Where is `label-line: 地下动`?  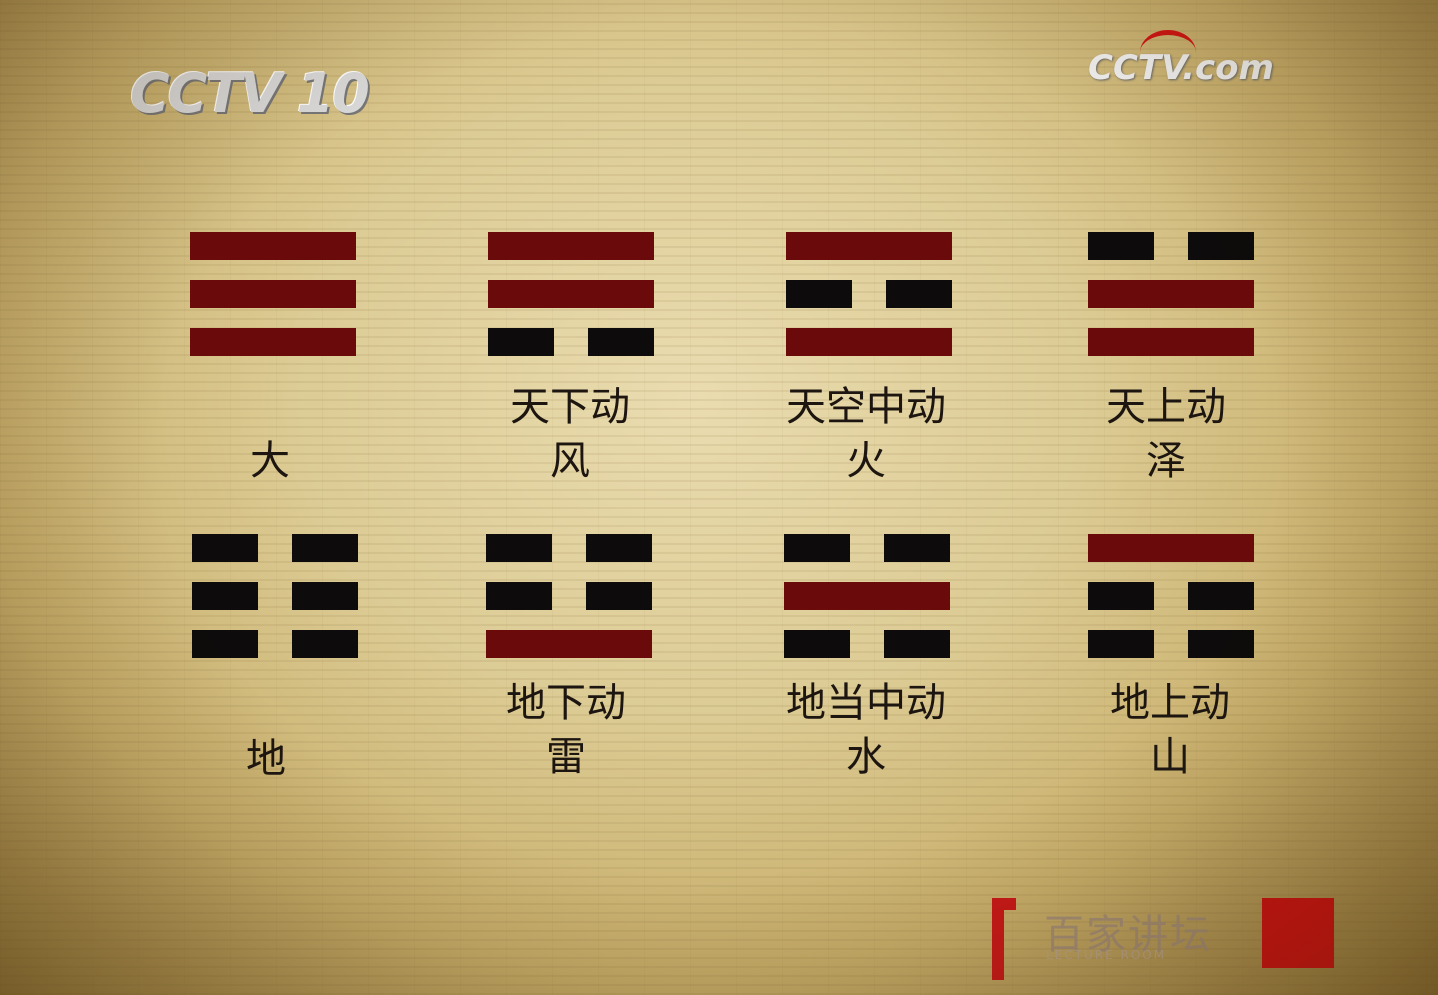
label-line: 地下动 is located at coordinates (566, 703).